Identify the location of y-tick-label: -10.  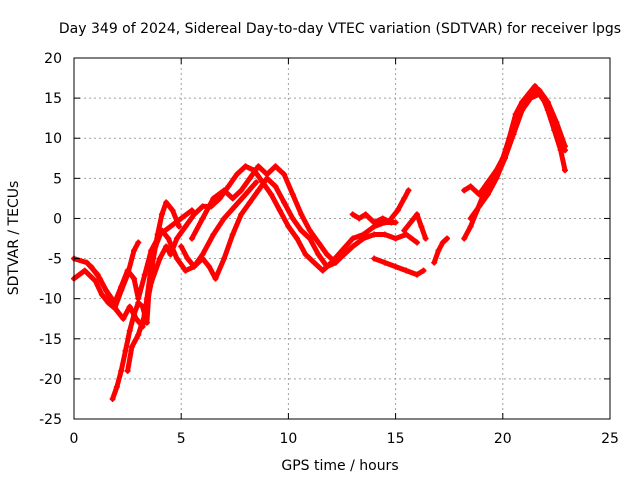
(50, 300).